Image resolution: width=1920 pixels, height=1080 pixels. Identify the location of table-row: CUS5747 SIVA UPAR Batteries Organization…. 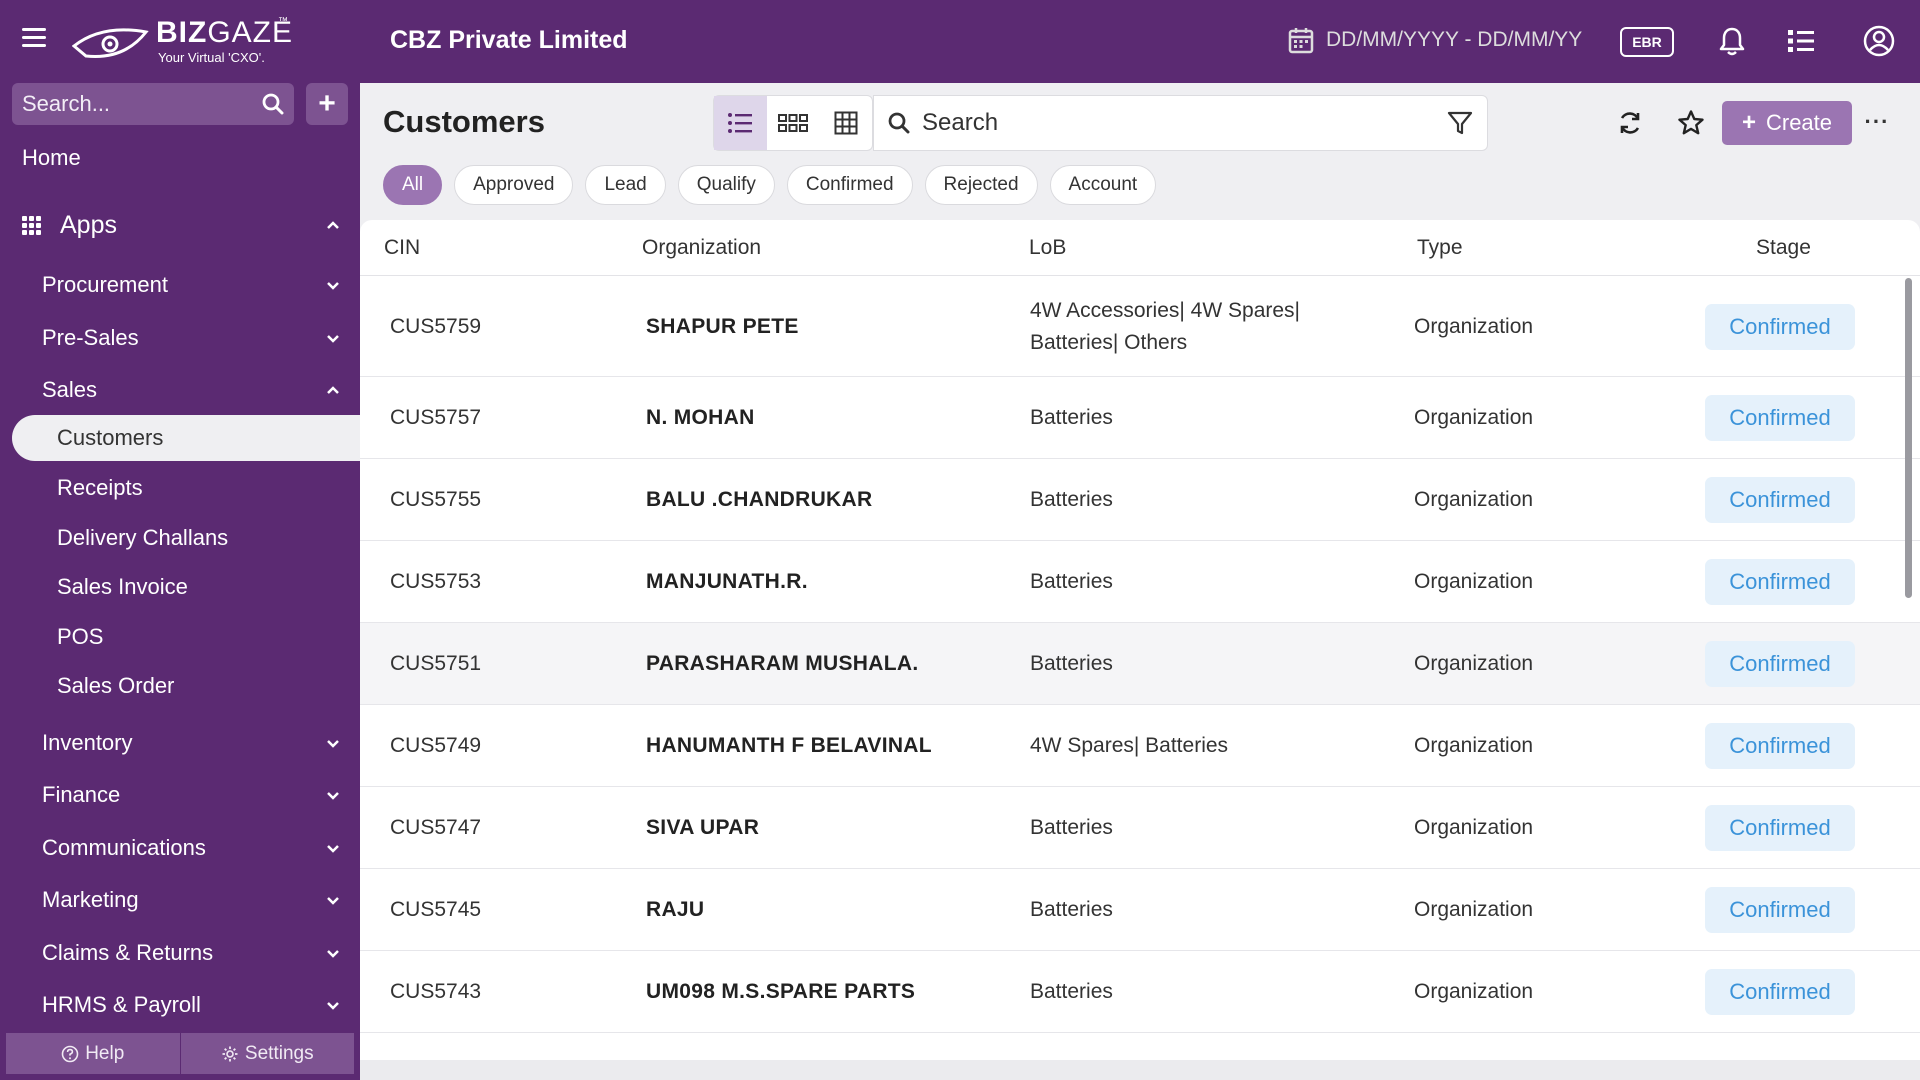
(1140, 828).